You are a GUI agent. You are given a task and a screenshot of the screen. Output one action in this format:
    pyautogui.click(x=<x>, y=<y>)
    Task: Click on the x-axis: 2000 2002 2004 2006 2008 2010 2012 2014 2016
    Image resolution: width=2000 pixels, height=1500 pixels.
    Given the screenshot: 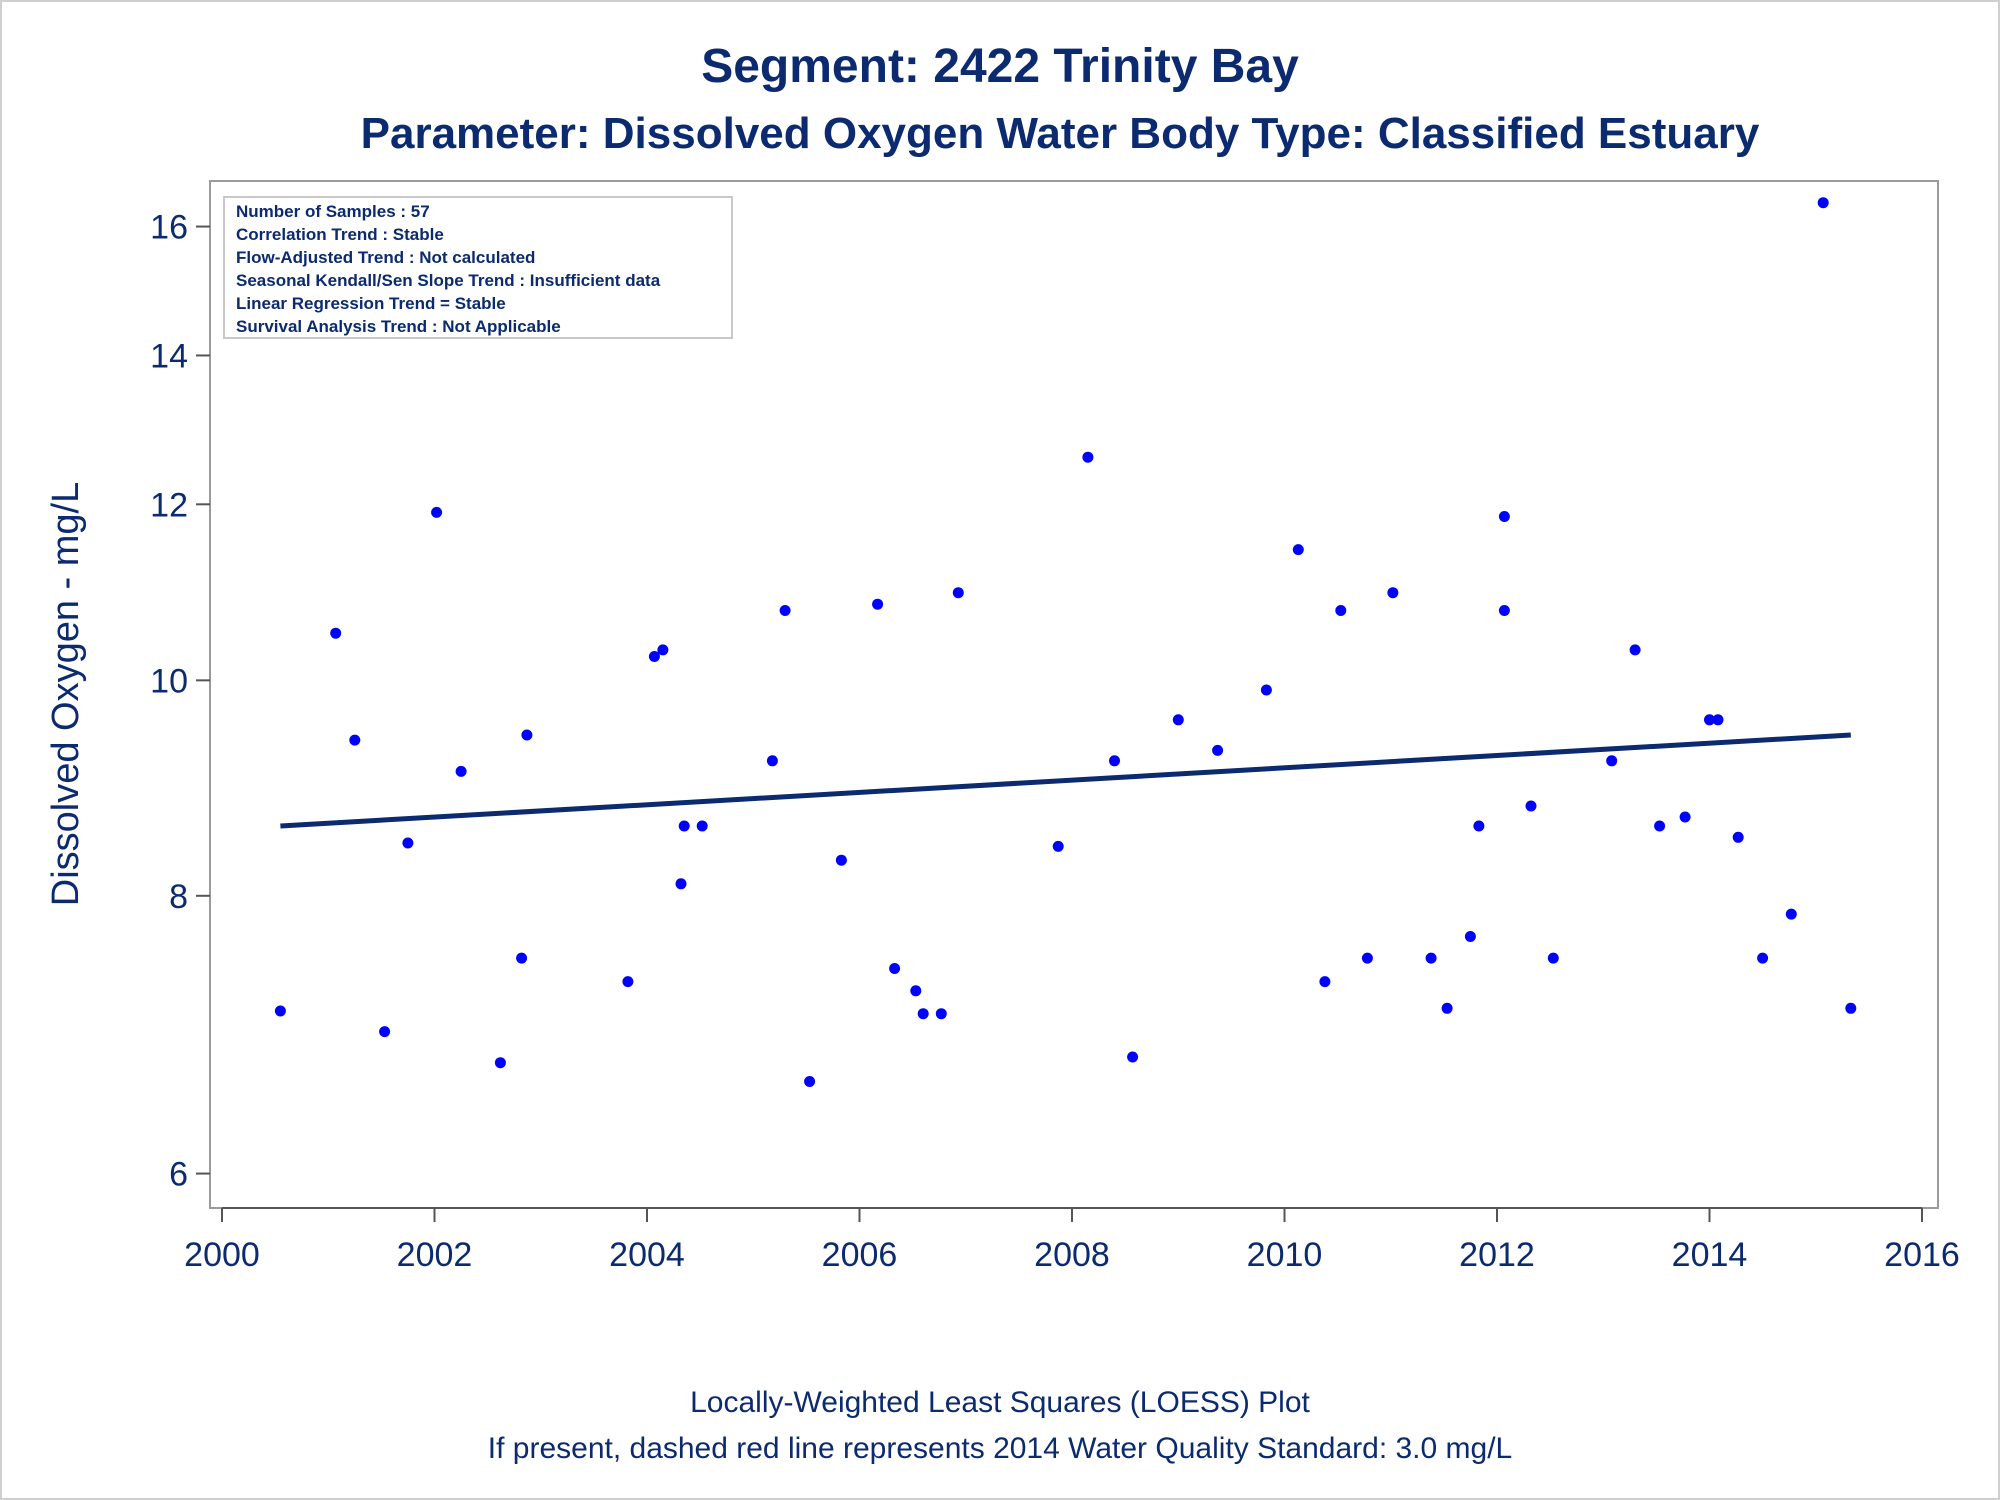 What is the action you would take?
    pyautogui.click(x=1072, y=1240)
    